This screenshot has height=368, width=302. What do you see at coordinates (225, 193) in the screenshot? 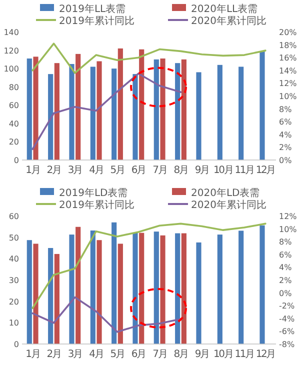
I see `legend-label: 2020年LD表需` at bounding box center [225, 193].